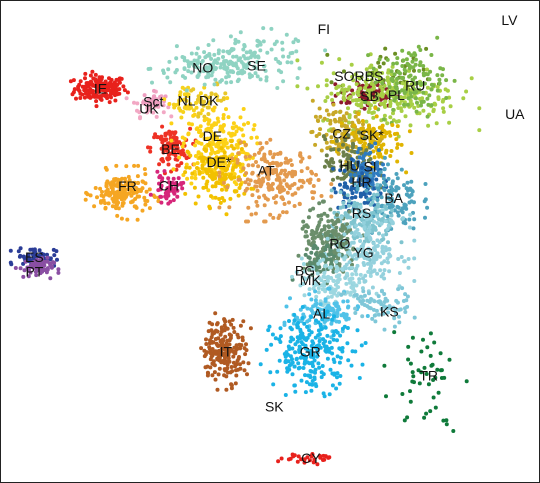  What do you see at coordinates (349, 166) in the screenshot?
I see `label-hu: HU` at bounding box center [349, 166].